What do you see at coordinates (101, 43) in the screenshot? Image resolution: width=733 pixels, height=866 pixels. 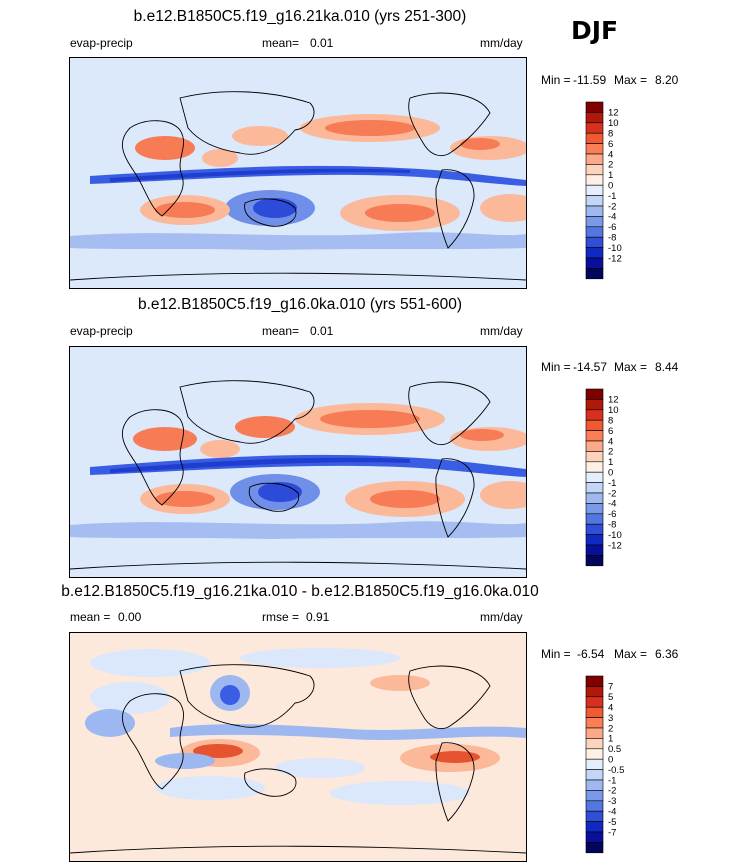 I see `panel1-variable-label: evap-precip` at bounding box center [101, 43].